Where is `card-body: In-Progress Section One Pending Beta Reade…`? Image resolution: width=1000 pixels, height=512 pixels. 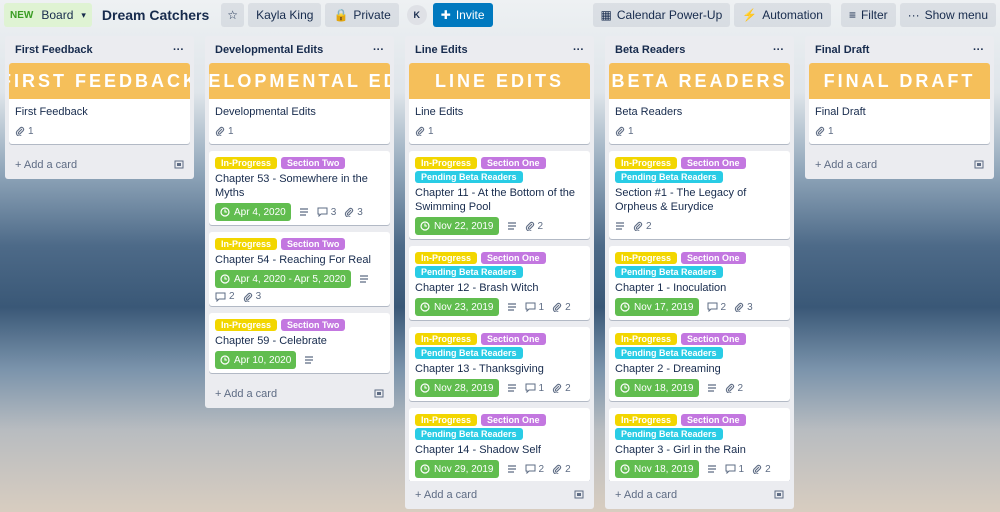
card-body: In-Progress Section One Pending Beta Reade… is located at coordinates (499, 195).